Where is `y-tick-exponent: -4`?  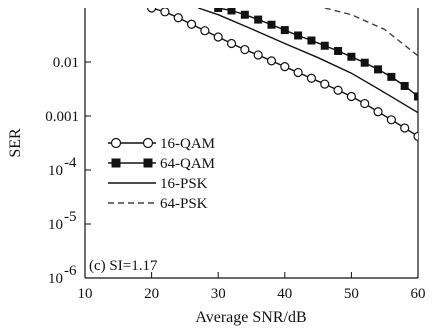 y-tick-exponent: -4 is located at coordinates (70, 163).